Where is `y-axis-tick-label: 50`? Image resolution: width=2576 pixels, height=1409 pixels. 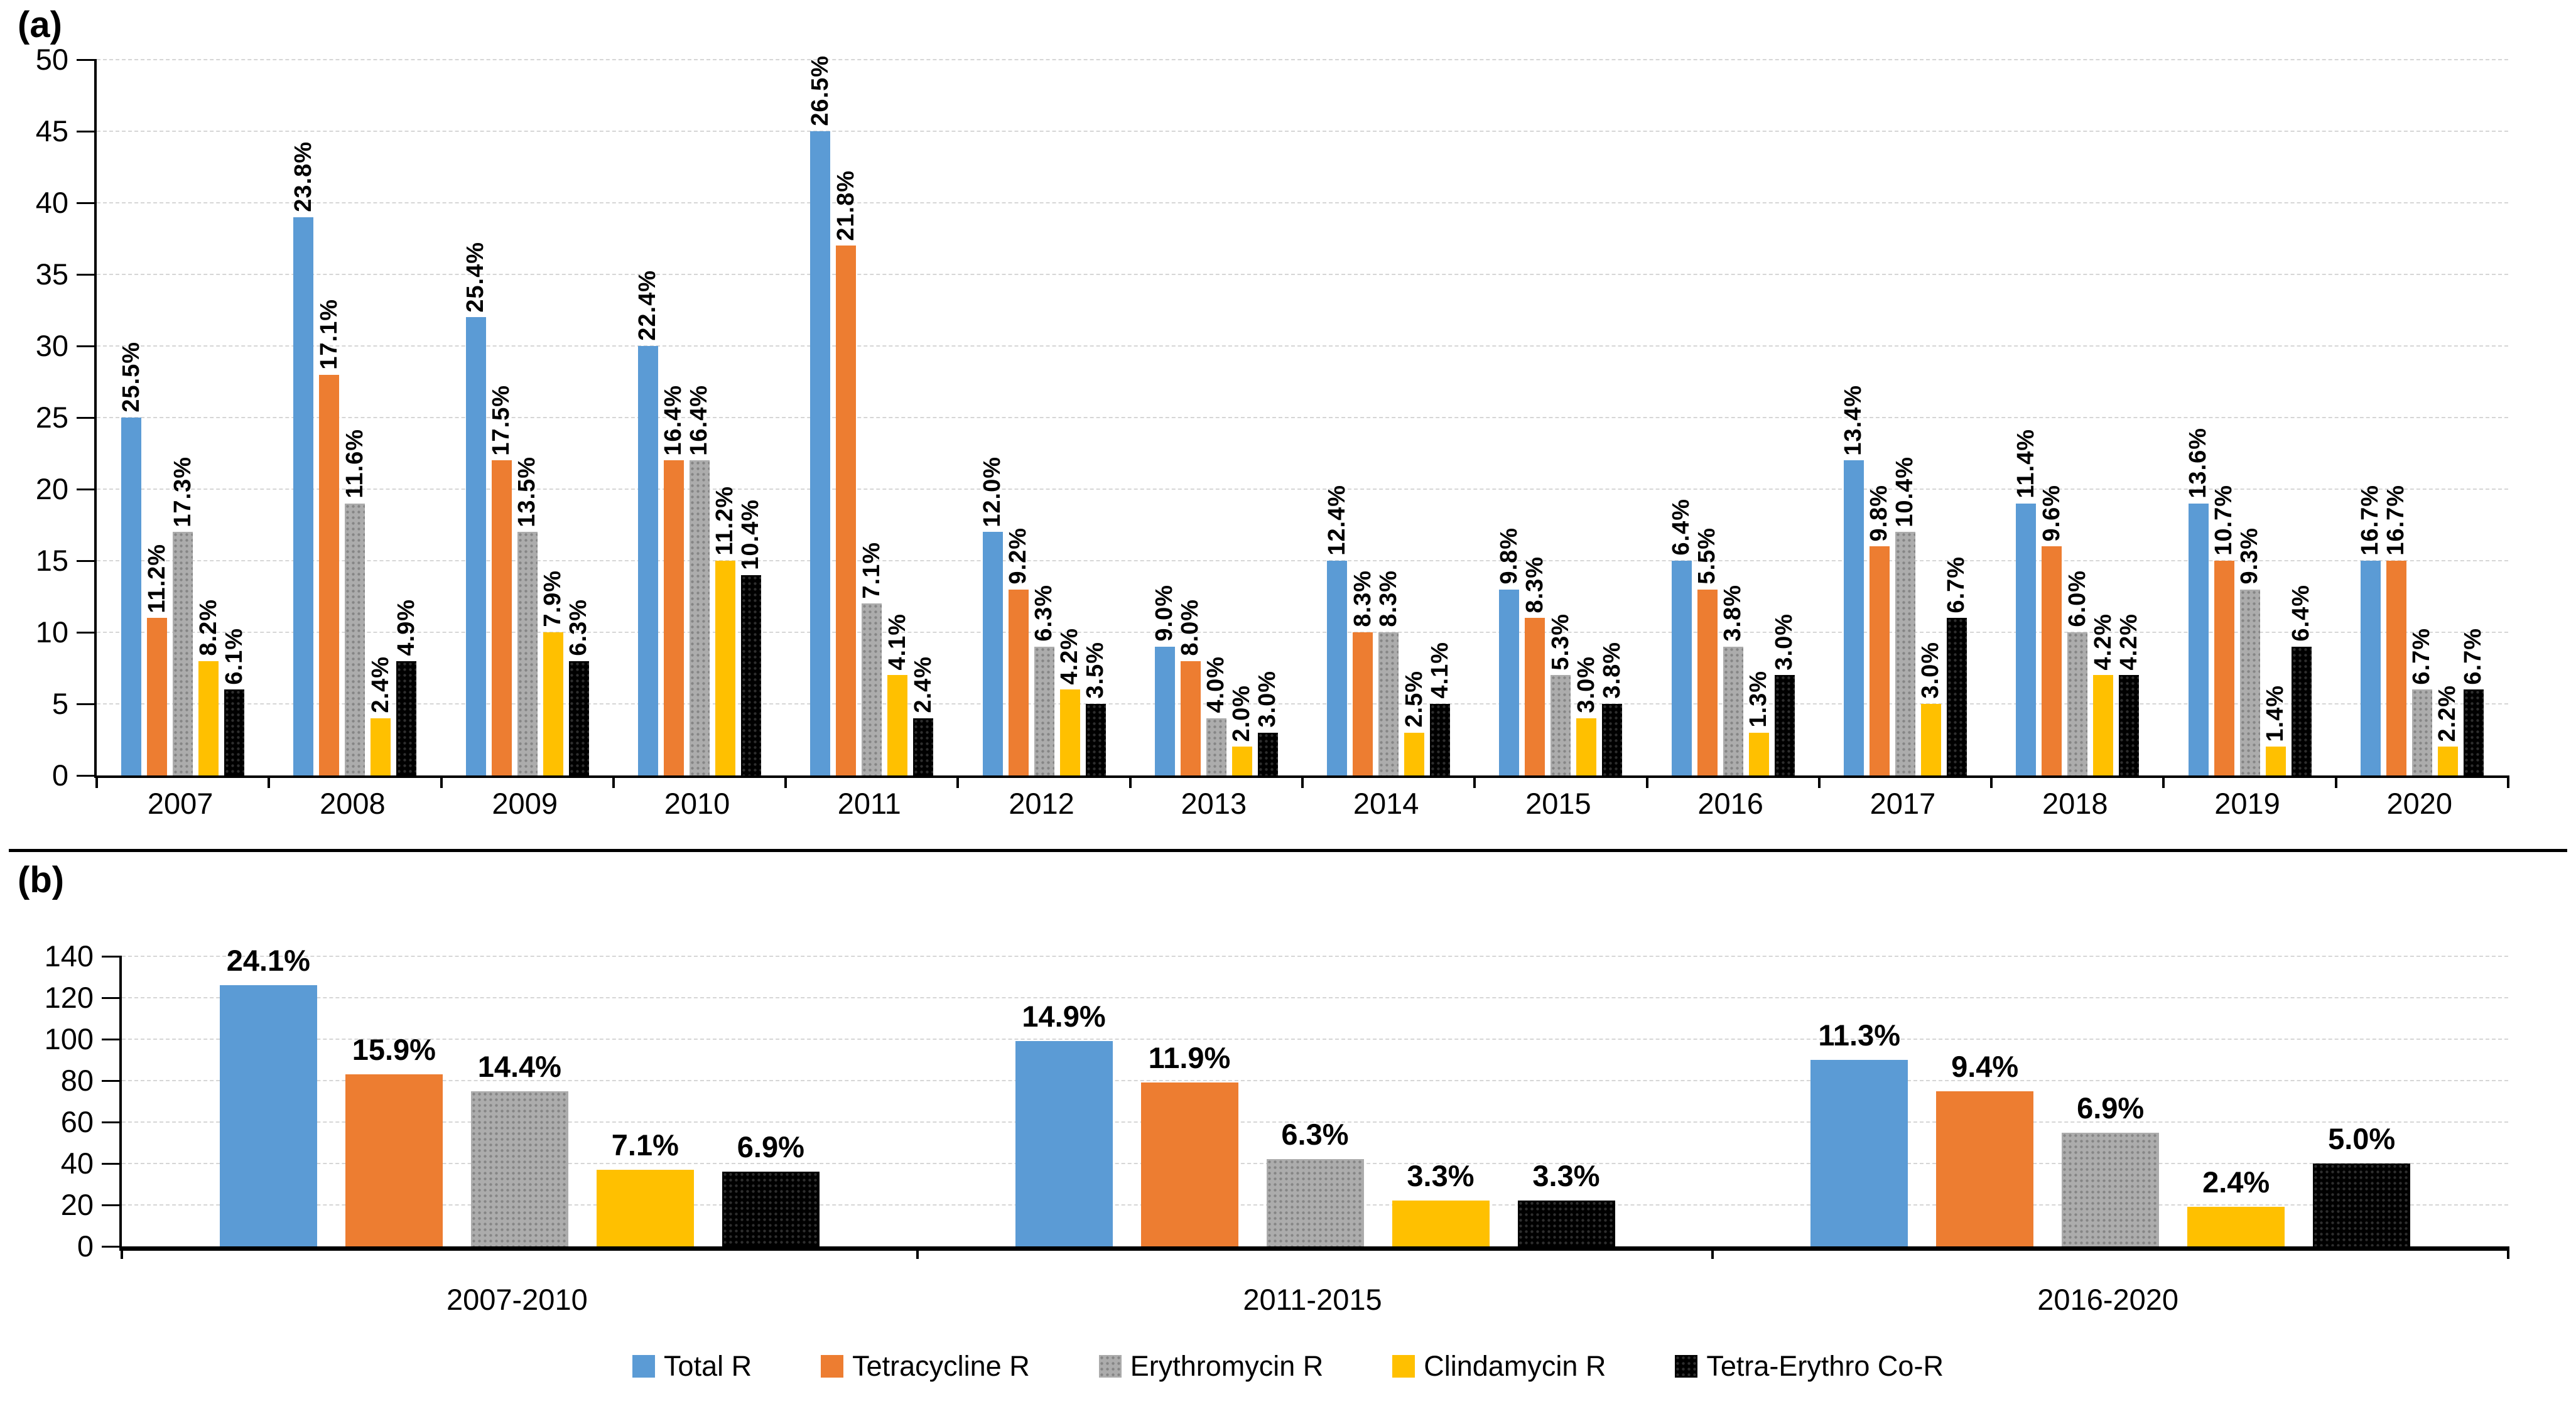
y-axis-tick-label: 50 is located at coordinates (51, 60).